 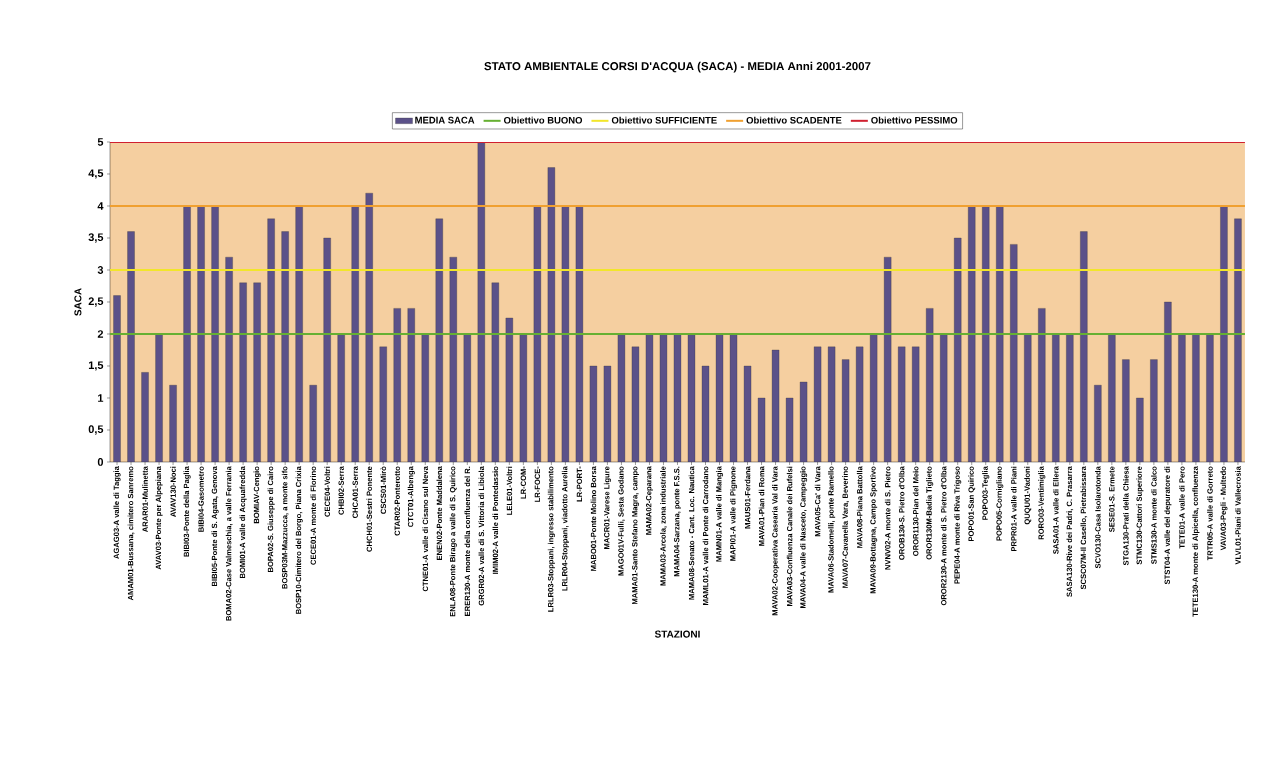 What do you see at coordinates (96, 238) in the screenshot?
I see `y-tick-label: 3,5` at bounding box center [96, 238].